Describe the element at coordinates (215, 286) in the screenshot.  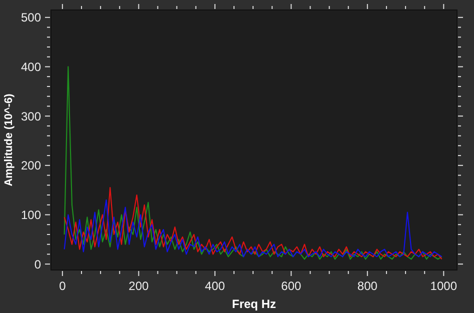
I see `x-tick-label: 400` at that location.